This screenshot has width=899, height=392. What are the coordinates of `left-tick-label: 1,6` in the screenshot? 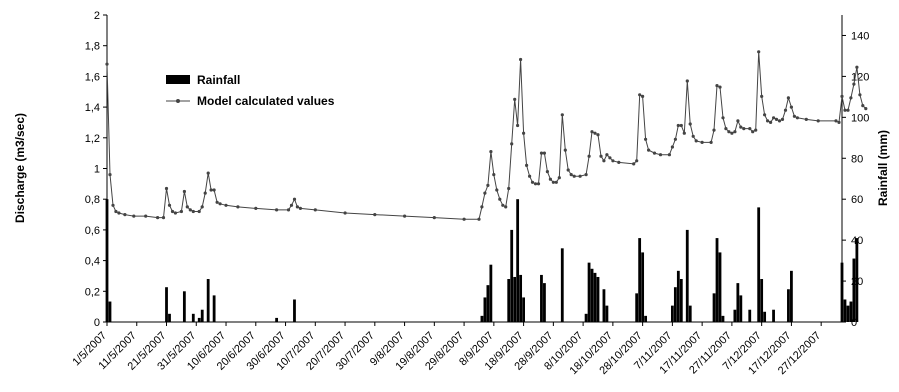 It's located at (92, 77).